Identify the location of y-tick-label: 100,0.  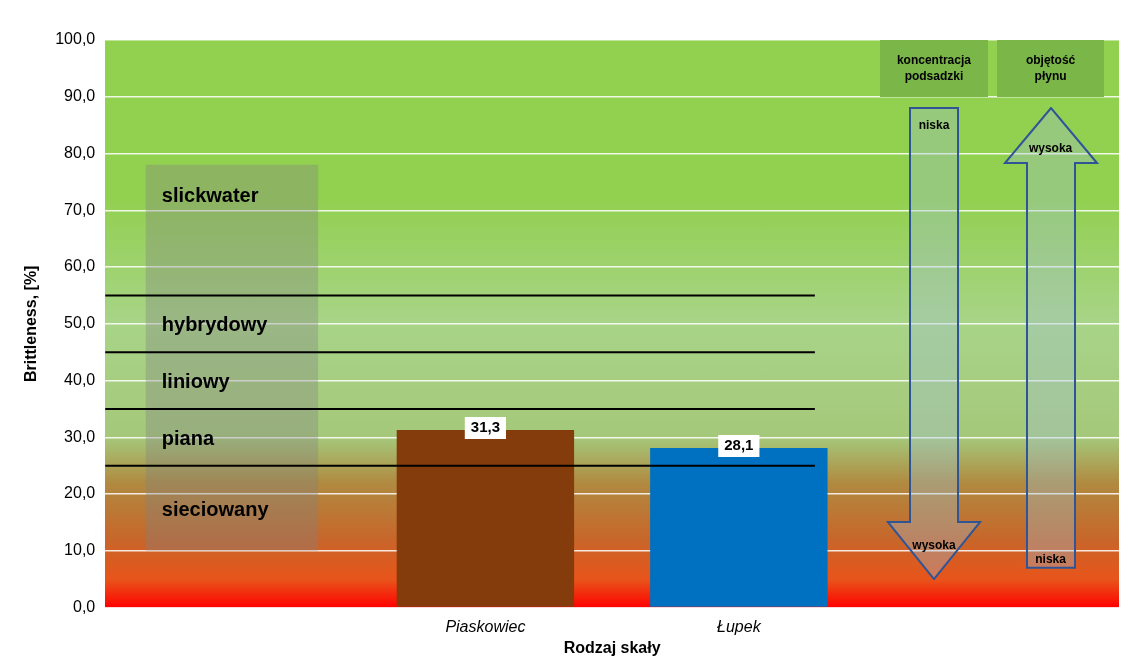
(75, 39).